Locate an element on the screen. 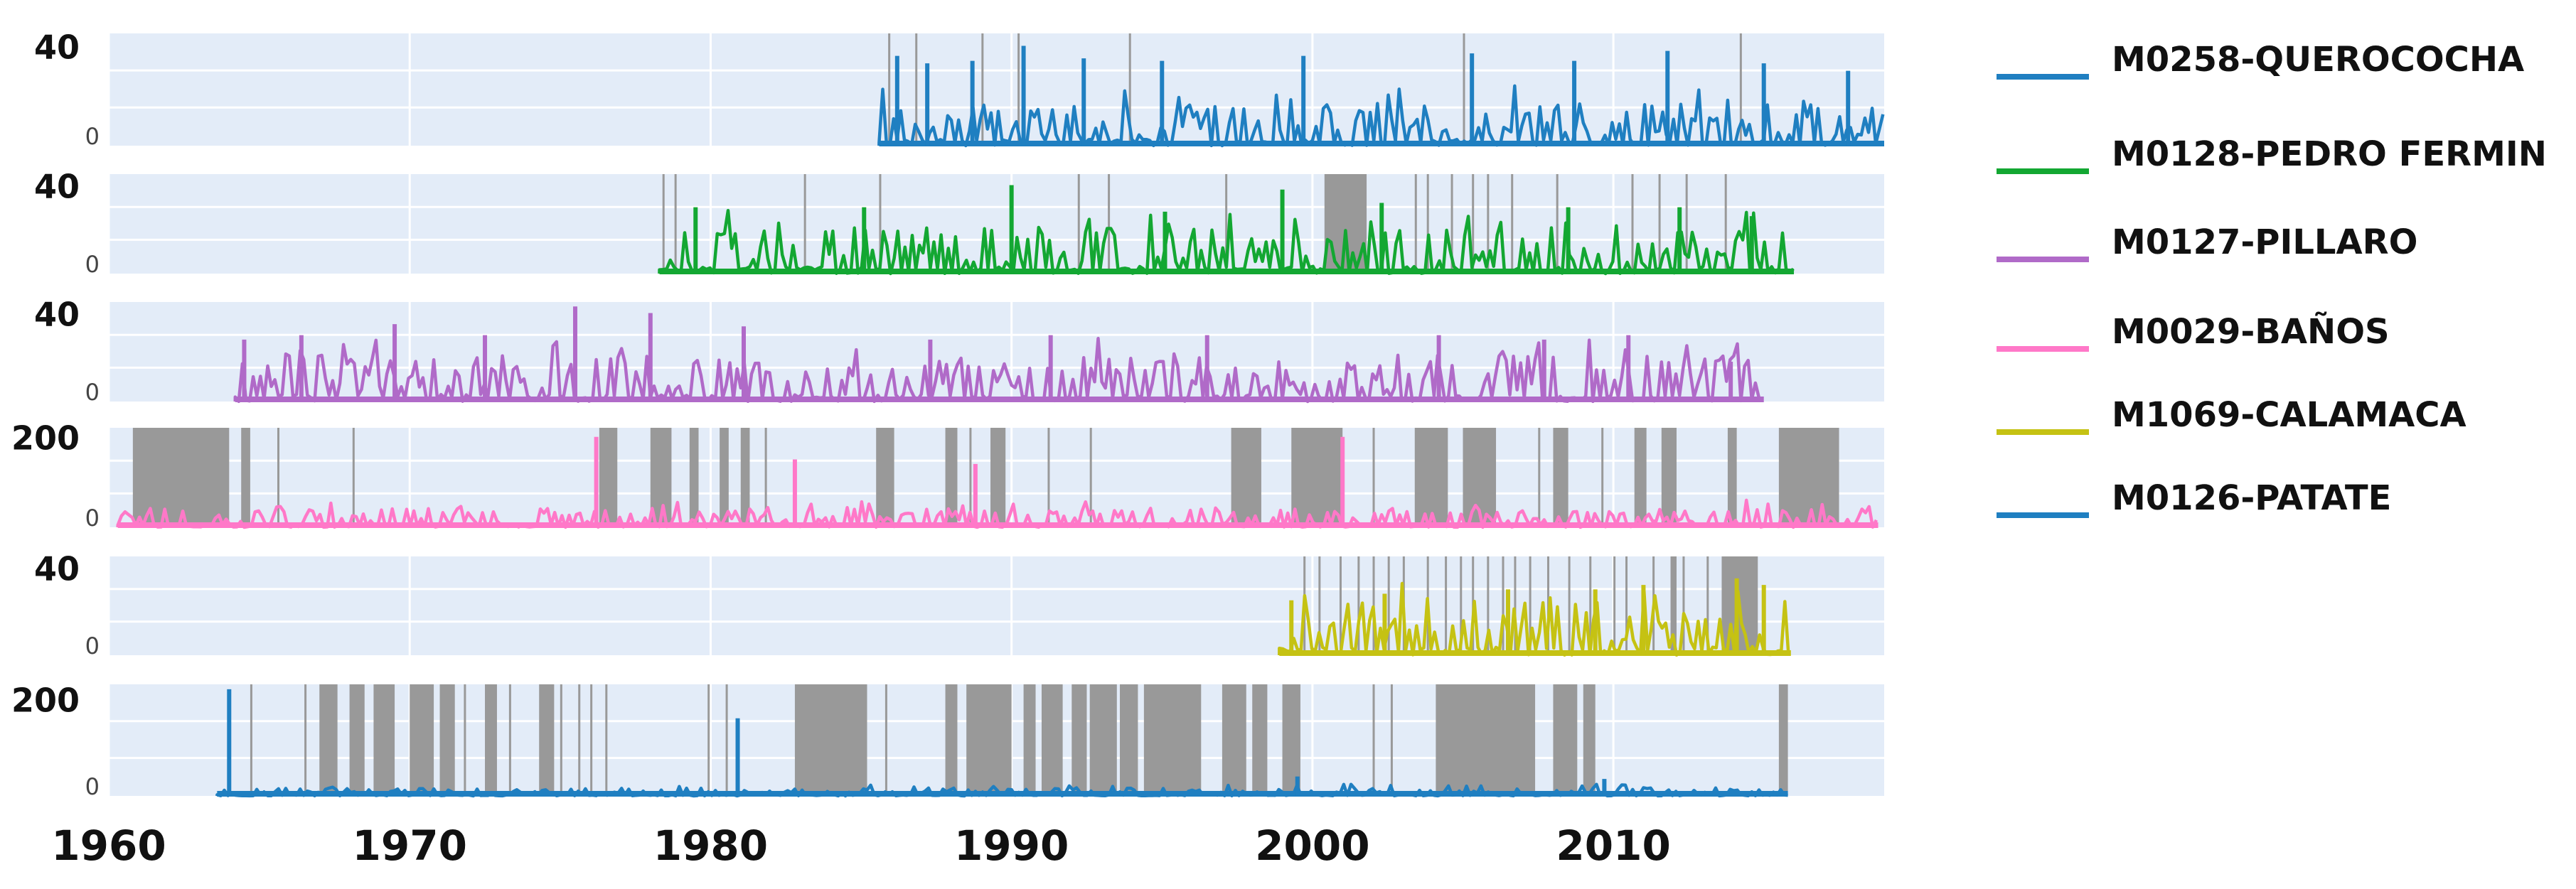 The image size is (2576, 889). x-axis: 1960 1970 1980 1990 2000 2010 is located at coordinates (861, 845).